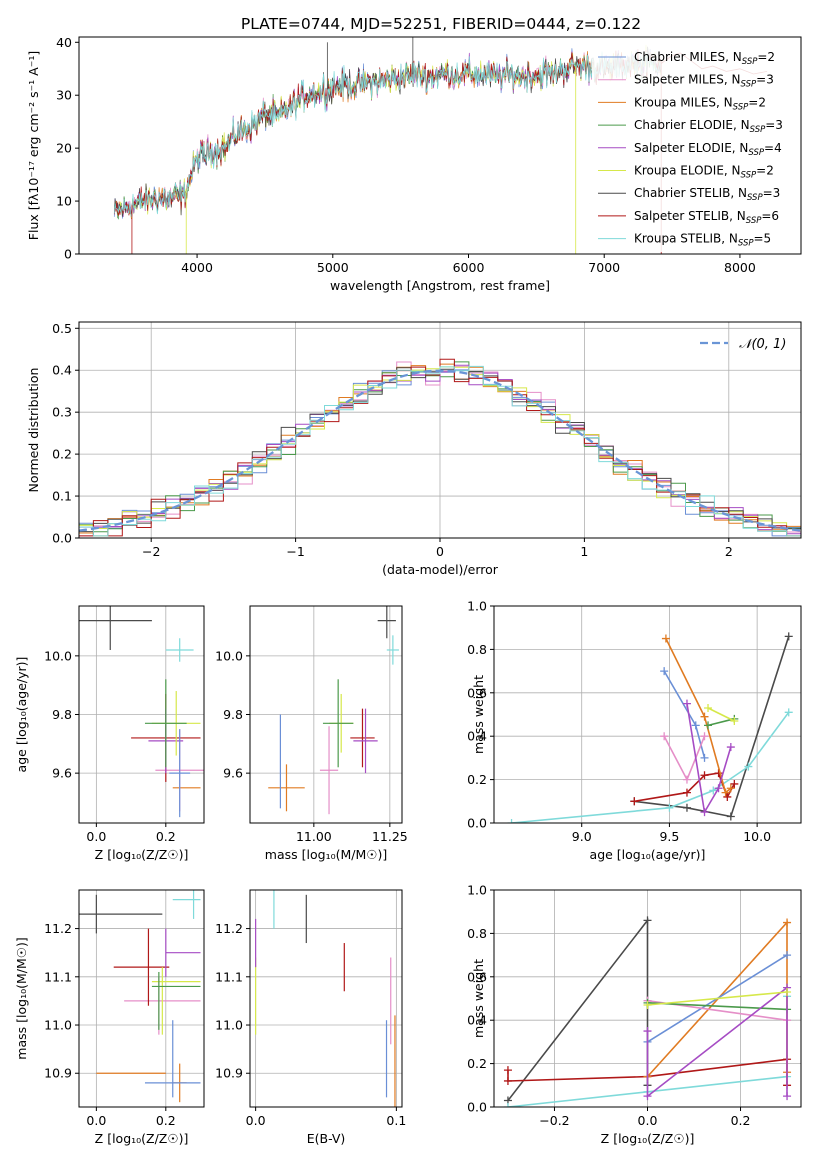 The height and width of the screenshot is (1170, 819). Describe the element at coordinates (554, 1120) in the screenshot. I see `x-tick-label: −0.2` at that location.